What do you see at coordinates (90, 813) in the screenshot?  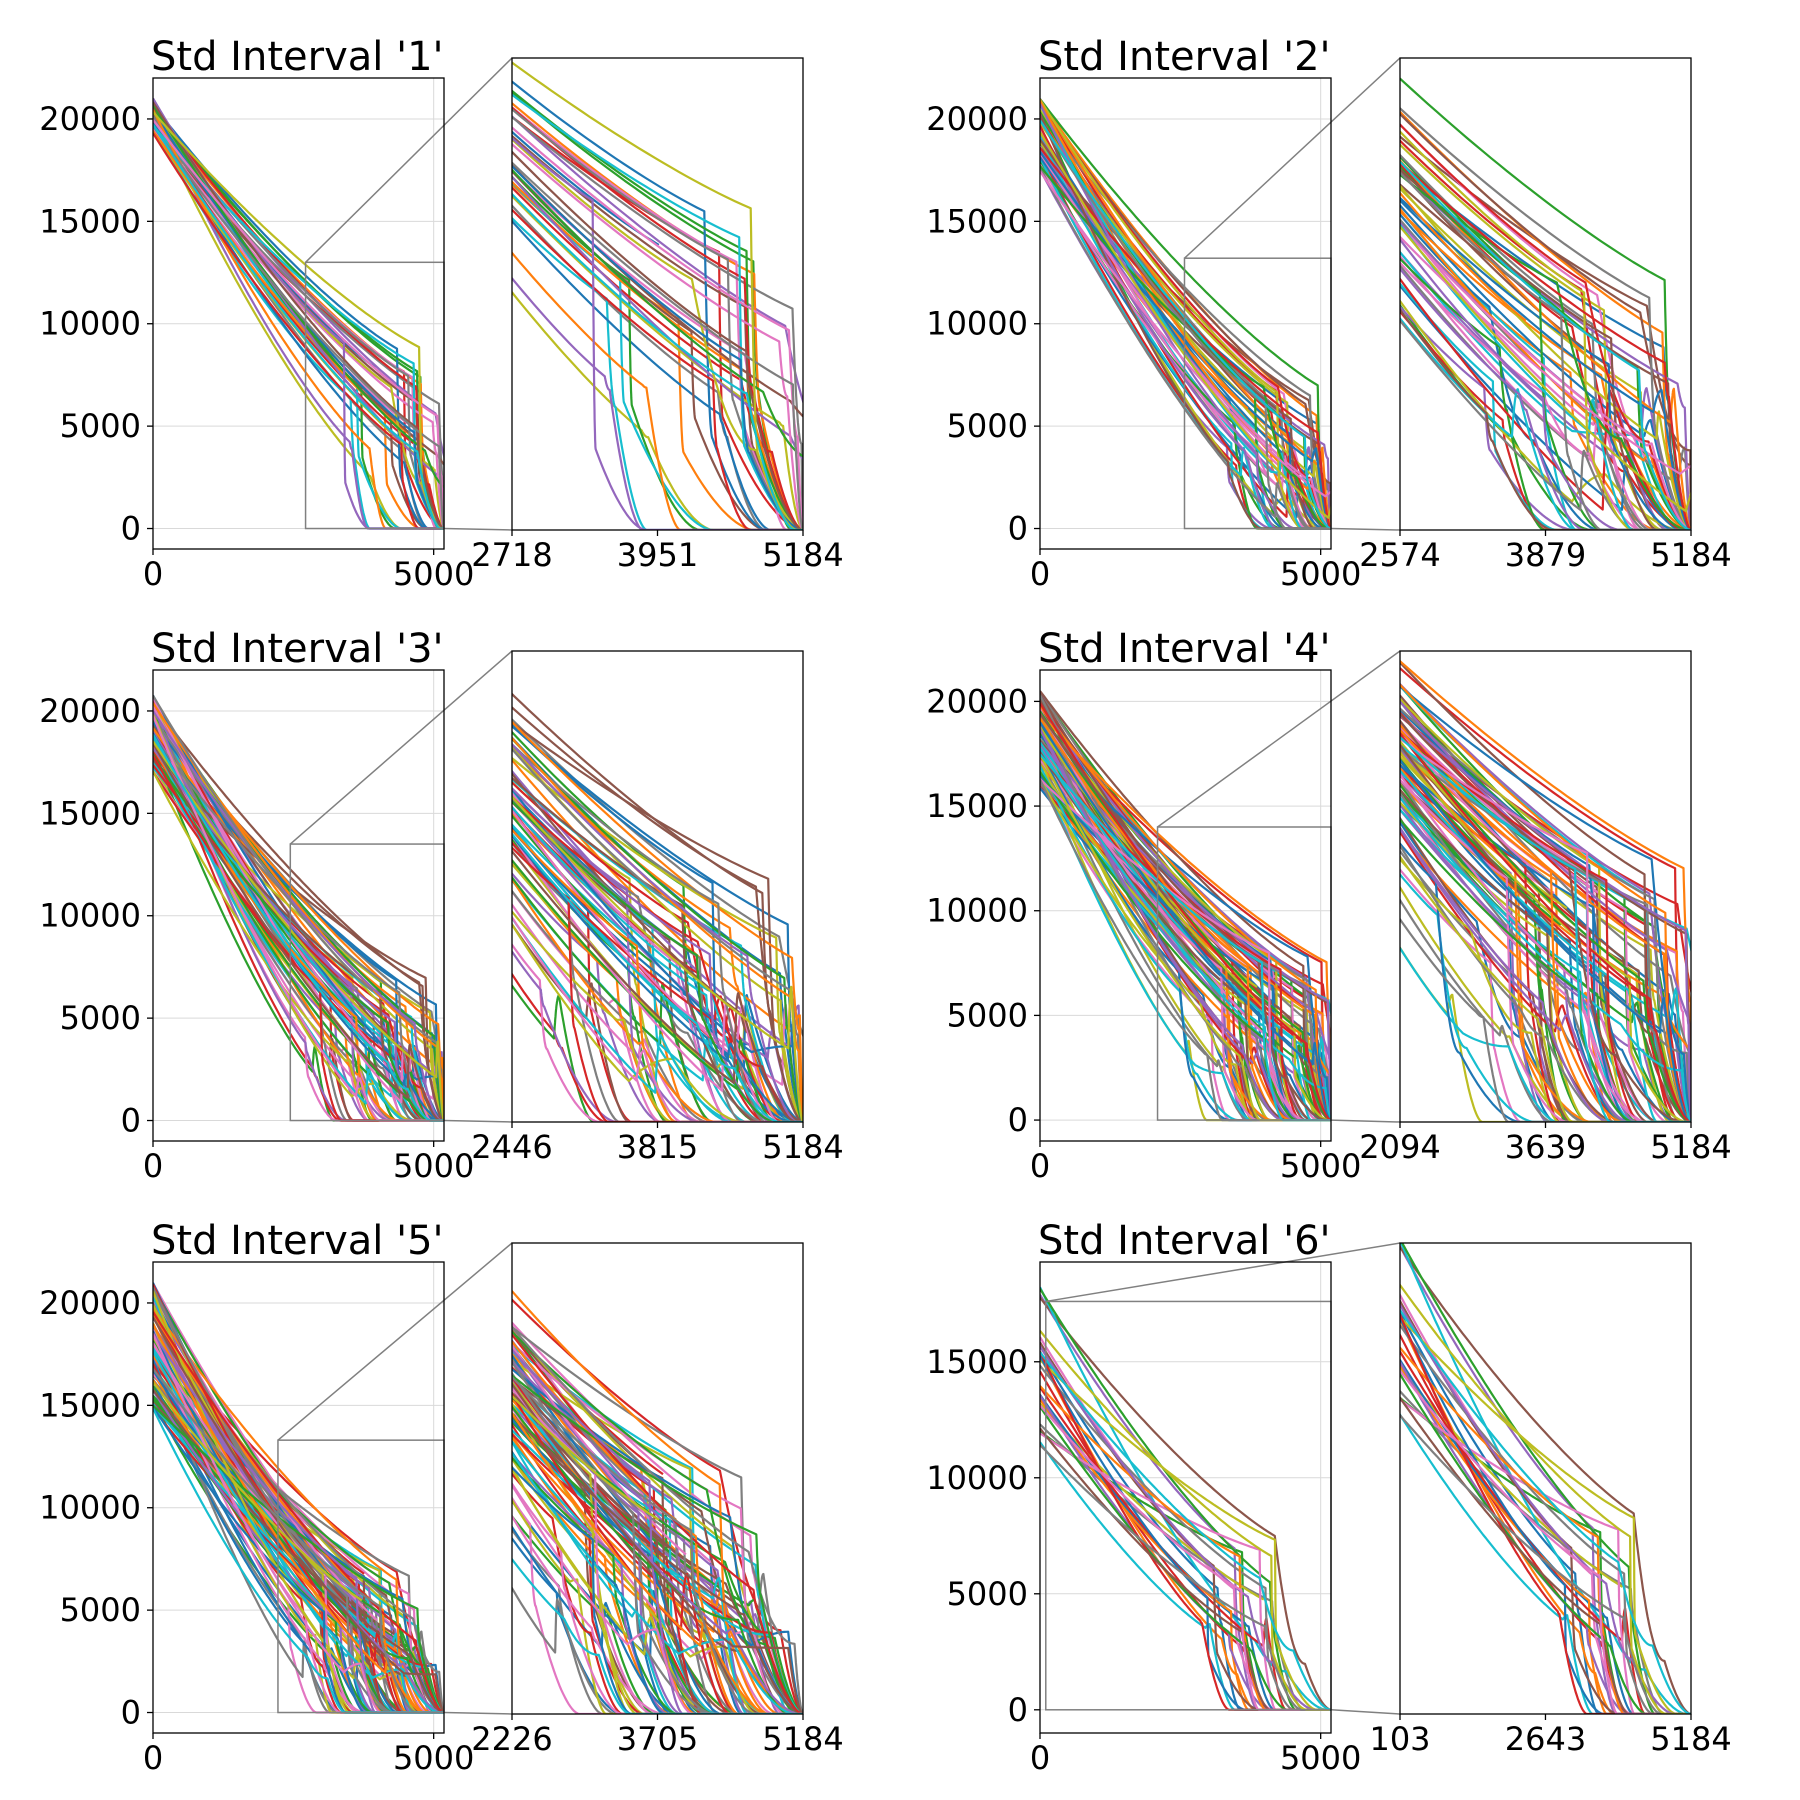 I see `main-ytick-label: 15000` at bounding box center [90, 813].